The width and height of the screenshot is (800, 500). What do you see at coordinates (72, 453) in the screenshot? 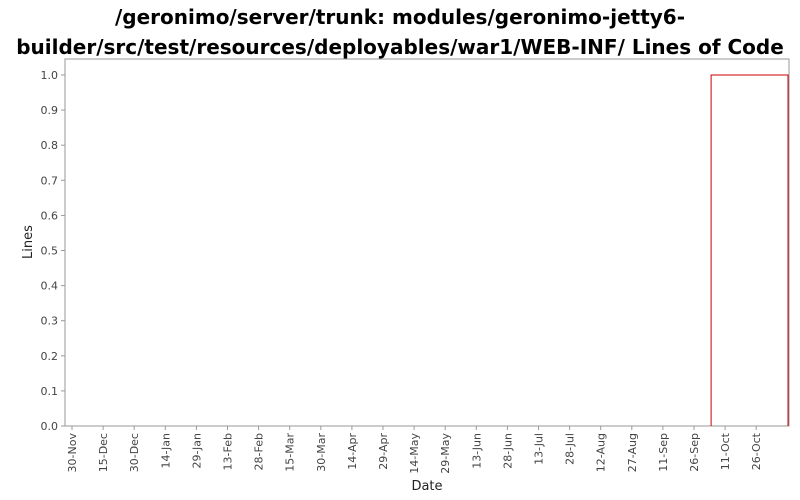
I see `x-tick-label: 30-Nov` at bounding box center [72, 453].